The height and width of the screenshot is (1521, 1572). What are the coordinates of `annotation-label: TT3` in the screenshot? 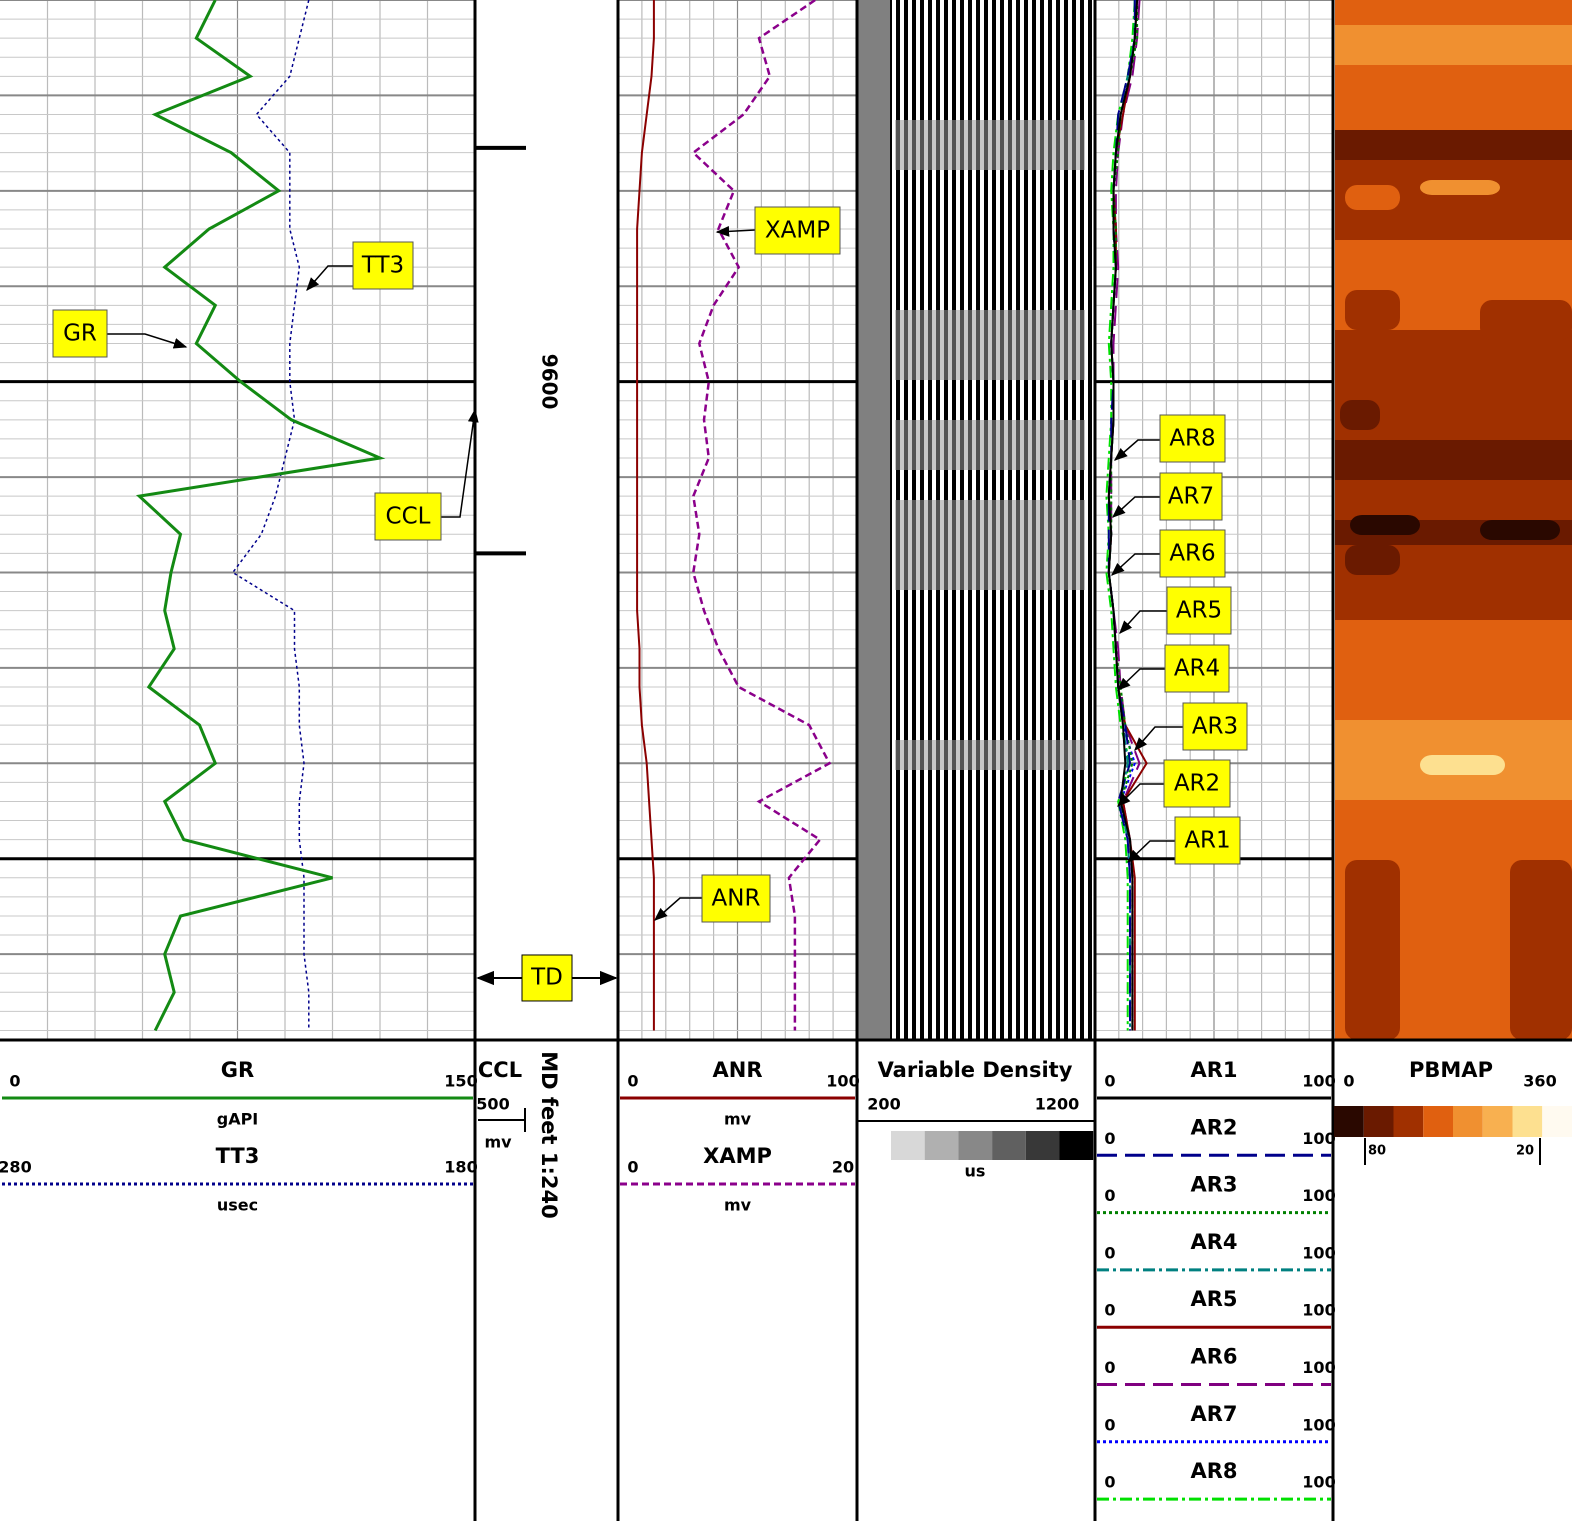 It's located at (382, 266).